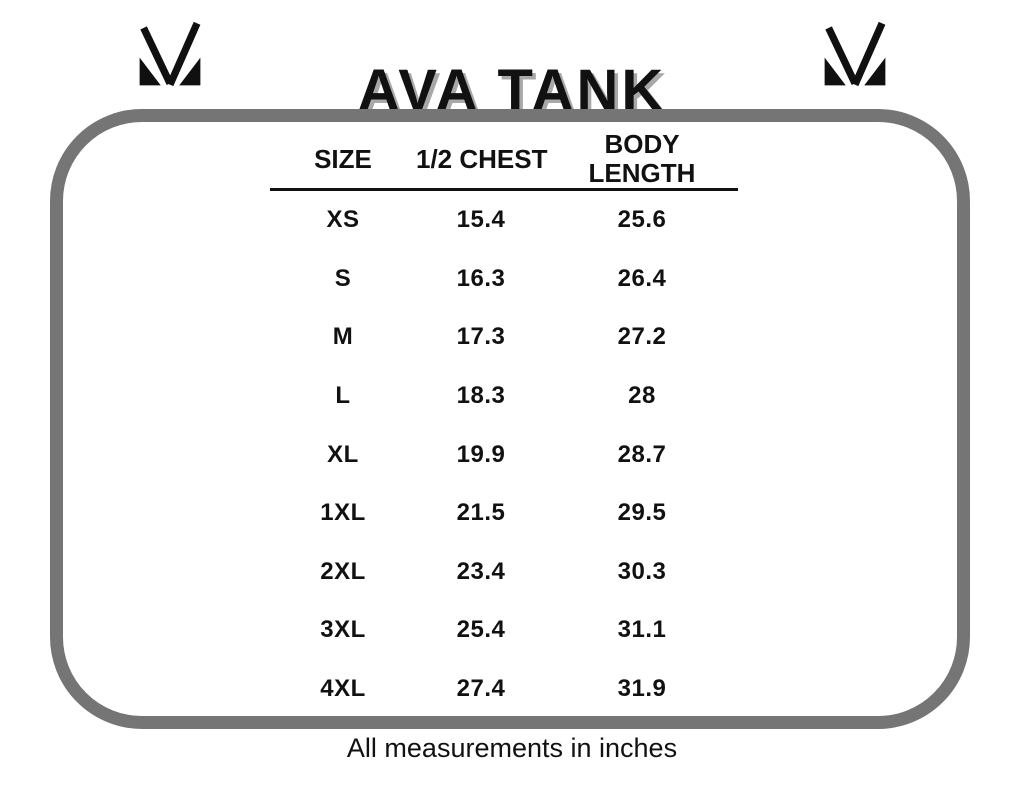 This screenshot has width=1024, height=791. What do you see at coordinates (481, 337) in the screenshot?
I see `chest-cell: 17.3` at bounding box center [481, 337].